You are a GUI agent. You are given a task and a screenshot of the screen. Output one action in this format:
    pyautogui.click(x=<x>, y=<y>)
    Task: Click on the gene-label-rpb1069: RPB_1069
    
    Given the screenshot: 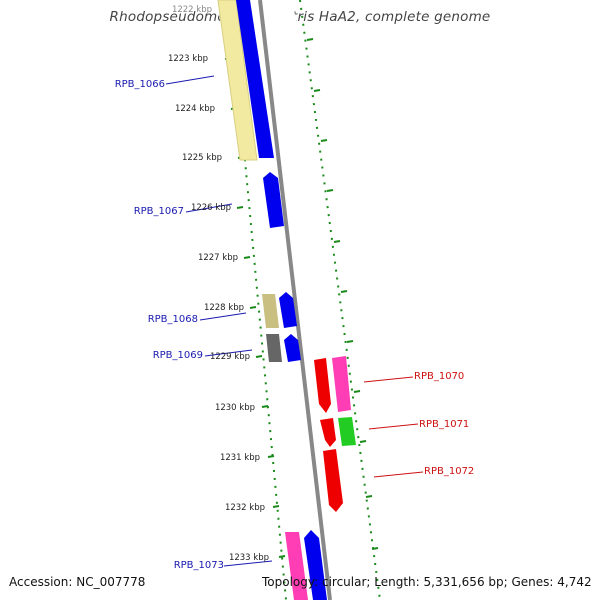 What is the action you would take?
    pyautogui.click(x=178, y=355)
    